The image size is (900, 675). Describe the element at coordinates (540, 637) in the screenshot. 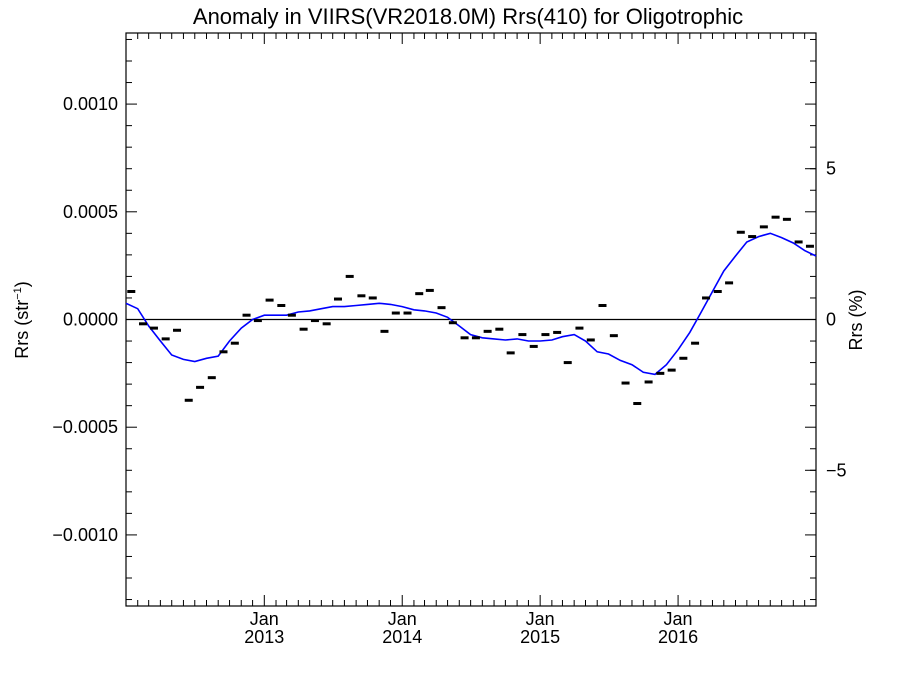

I see `x-tick-label-year: 2015` at that location.